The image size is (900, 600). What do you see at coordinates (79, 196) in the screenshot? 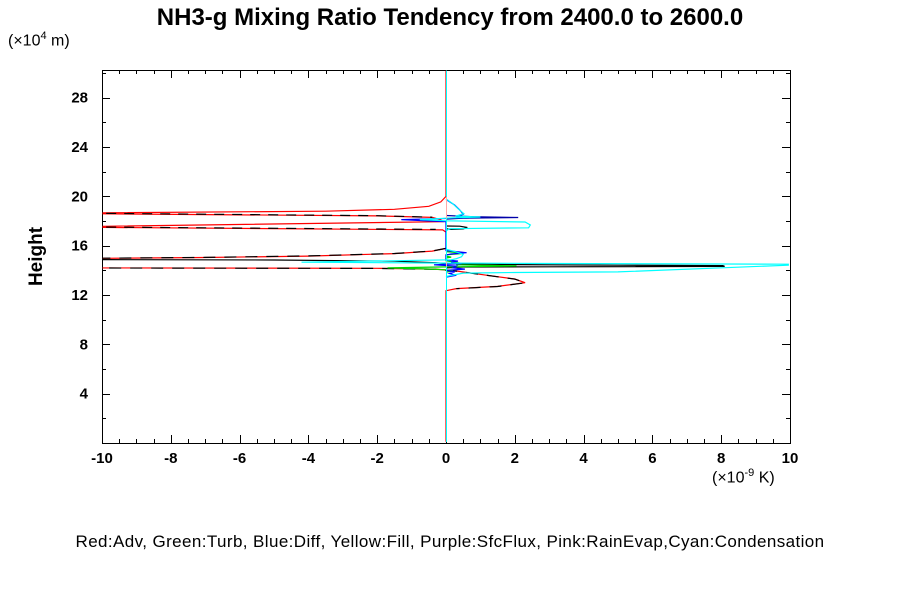
I see `y-tick-label: 20` at bounding box center [79, 196].